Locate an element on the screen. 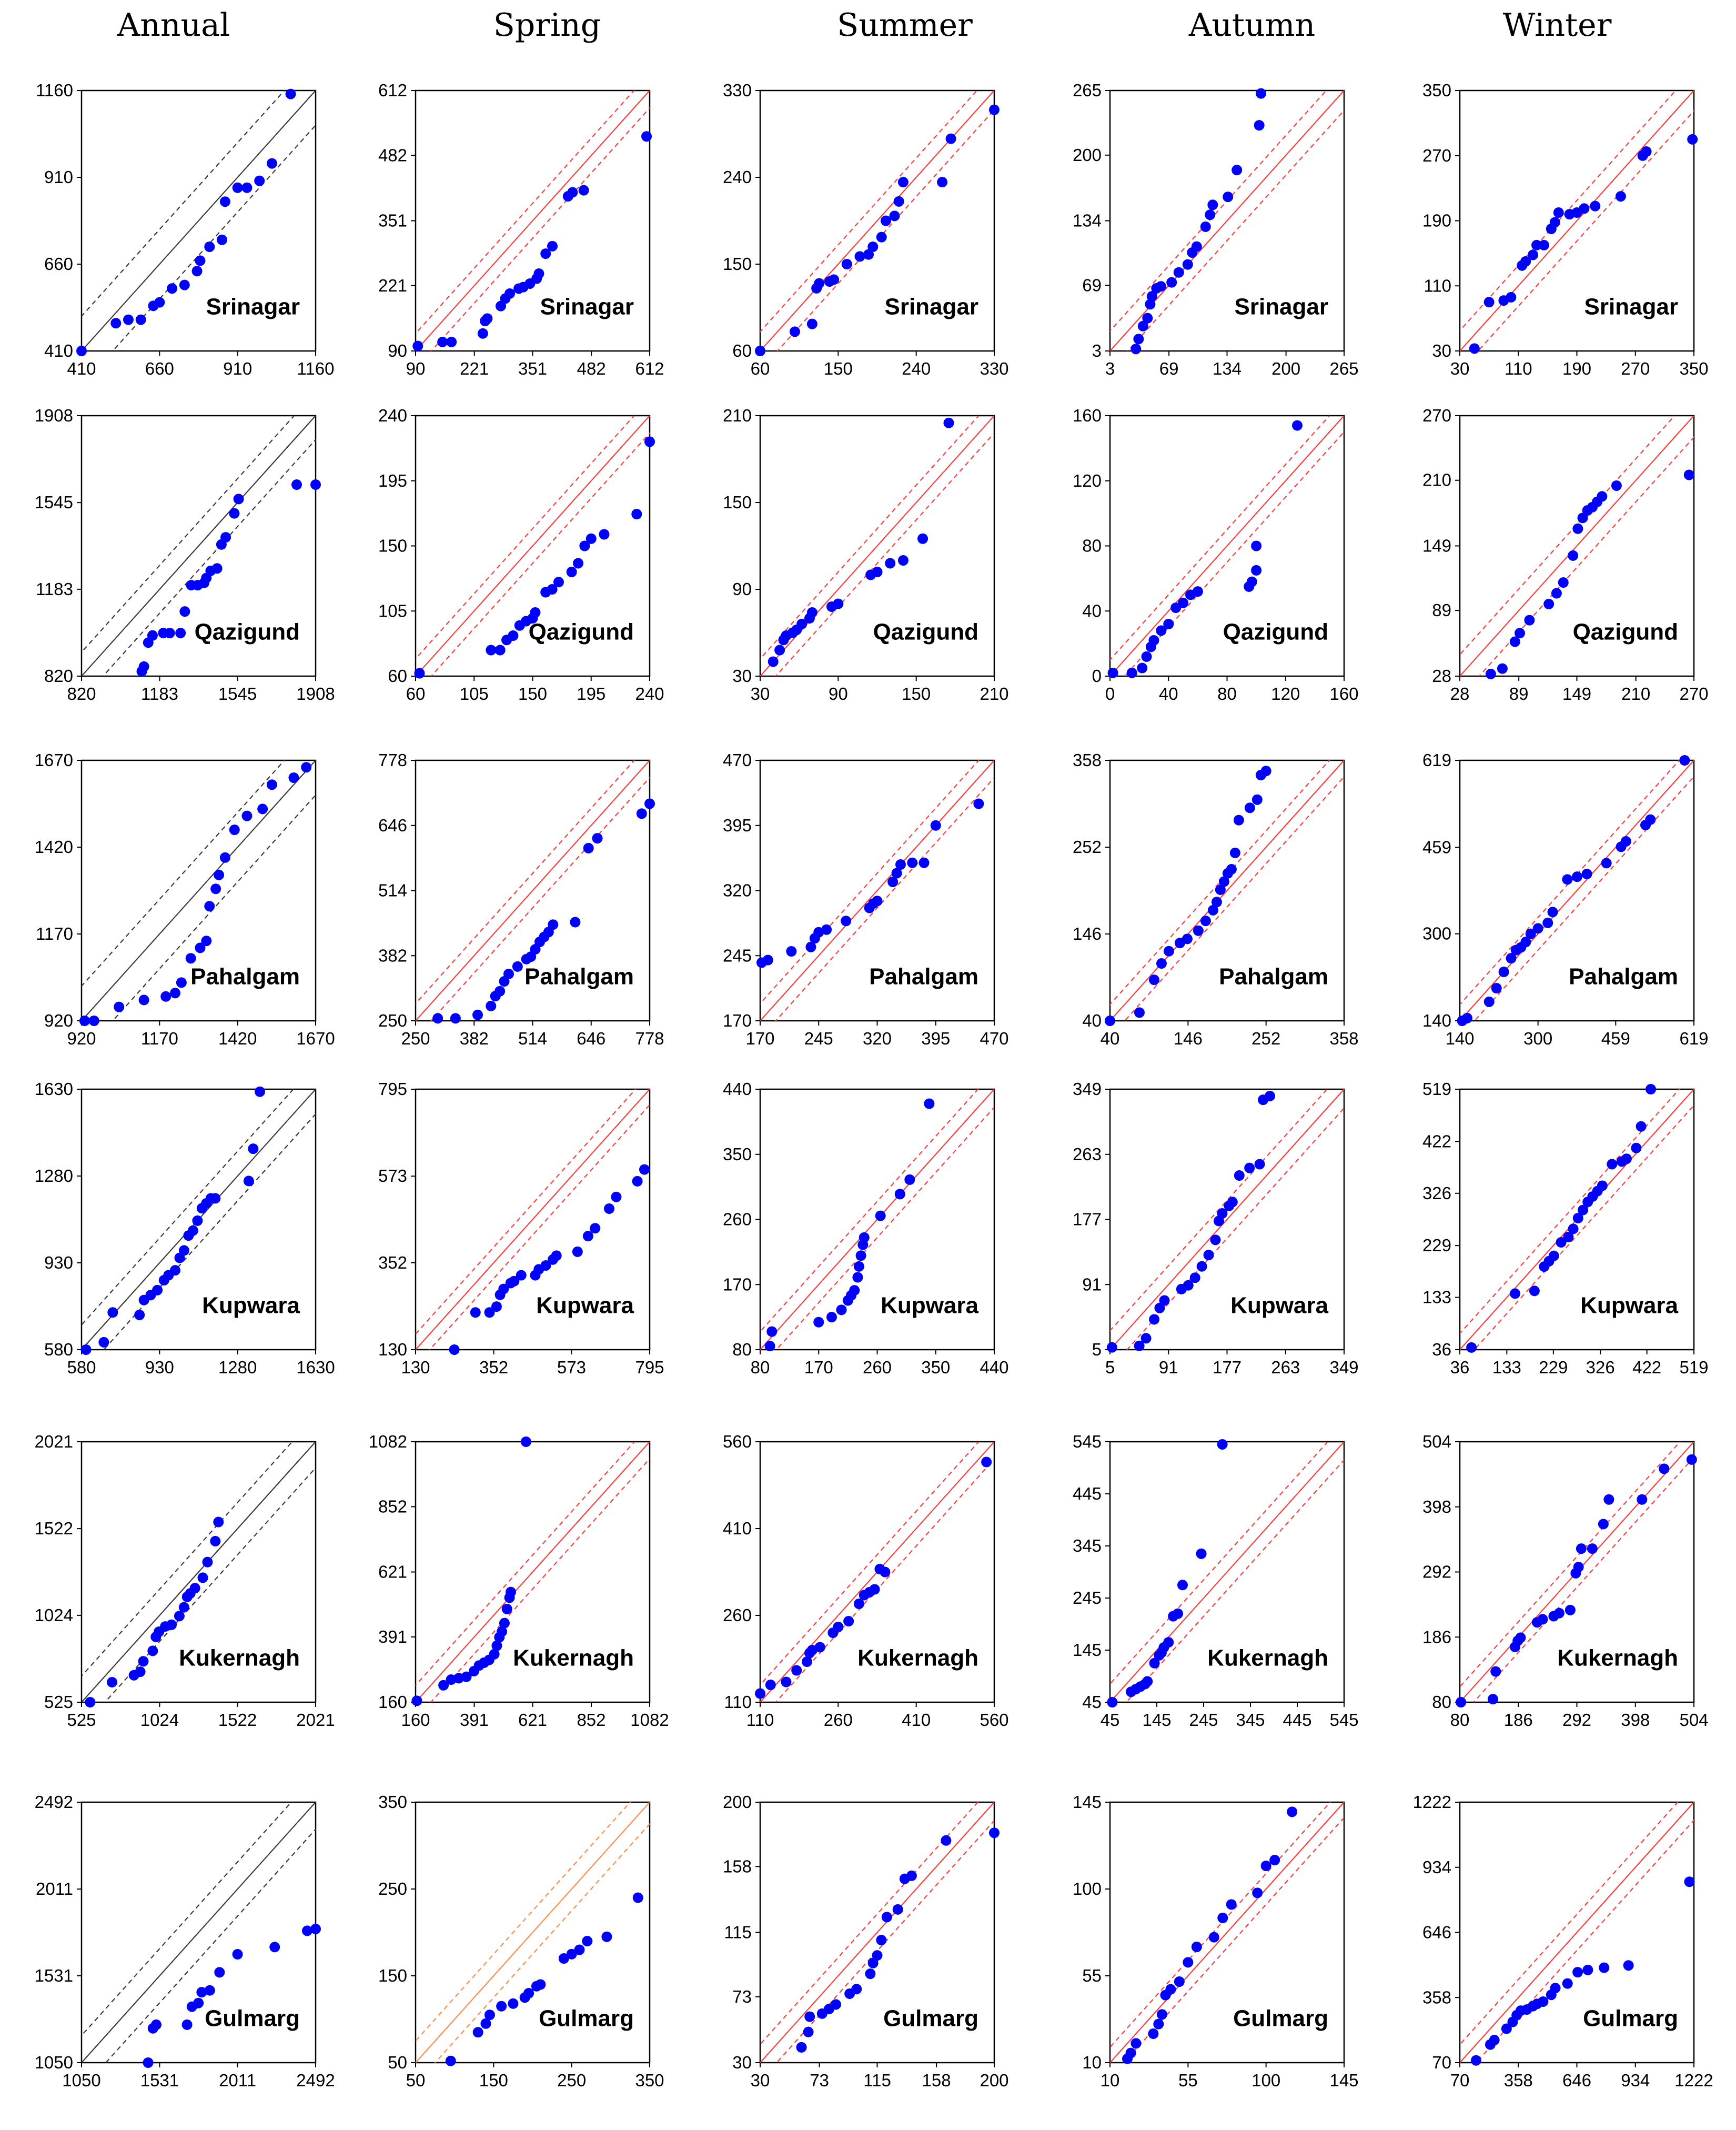  panel-srinagar-autumn: 33 69 69 134 134 200 200 265 265 Srinagar is located at coordinates (1216, 230).